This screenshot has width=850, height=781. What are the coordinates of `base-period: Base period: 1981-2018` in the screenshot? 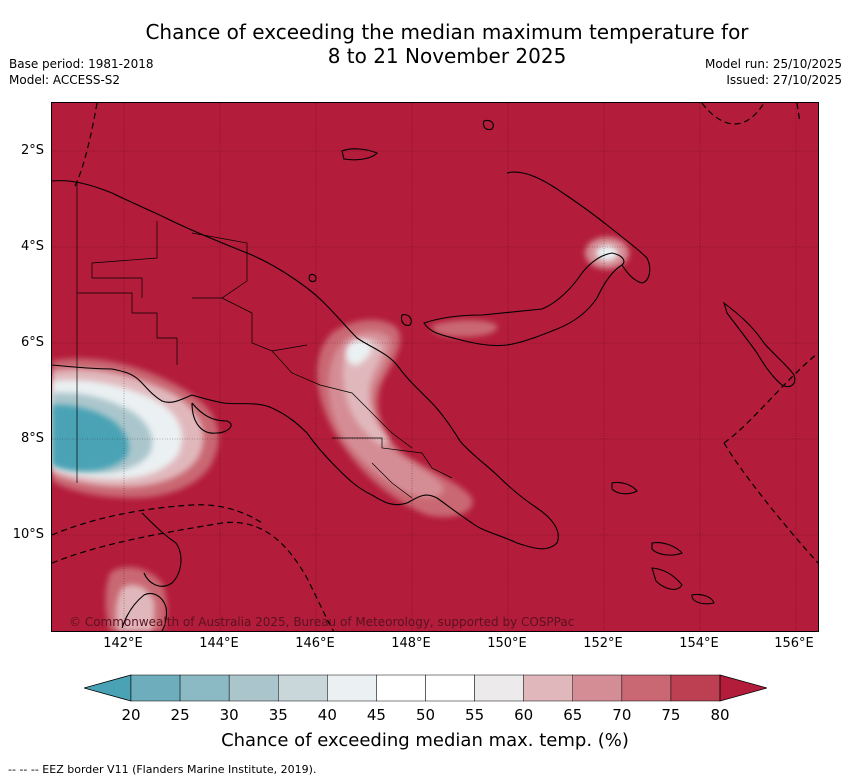 It's located at (81, 64).